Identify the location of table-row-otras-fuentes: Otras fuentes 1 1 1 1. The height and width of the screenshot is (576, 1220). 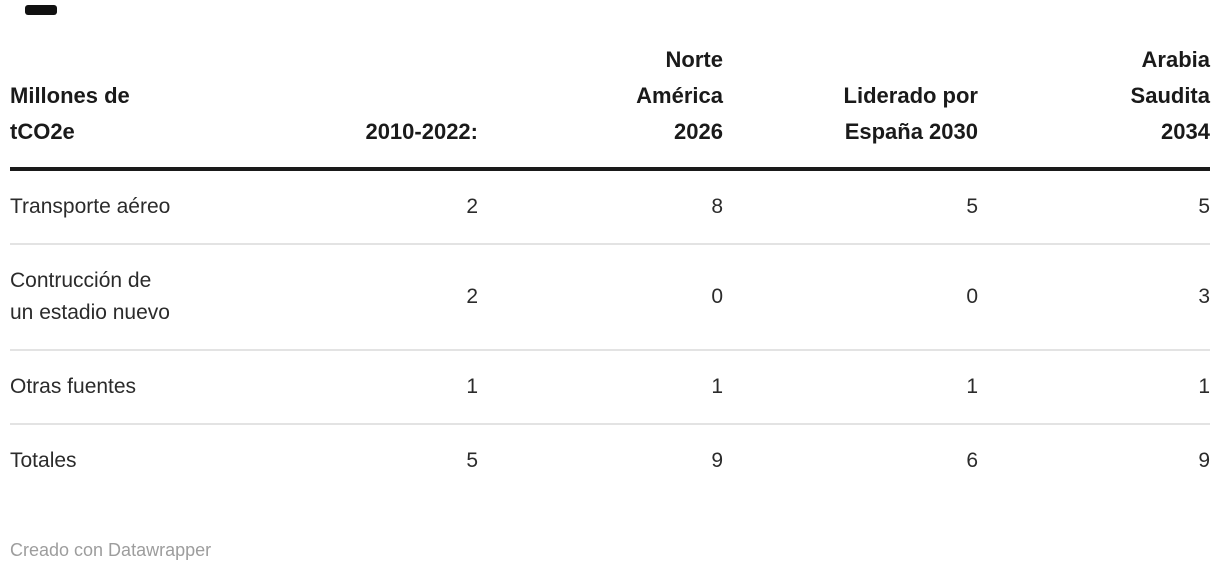
(610, 387).